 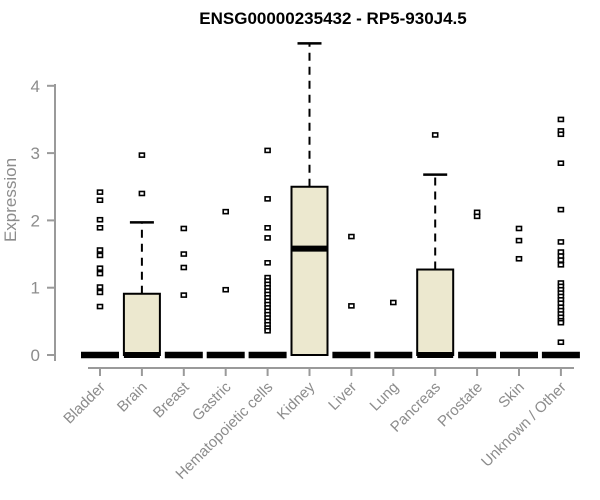 I want to click on boxplot-lung, so click(x=393, y=329).